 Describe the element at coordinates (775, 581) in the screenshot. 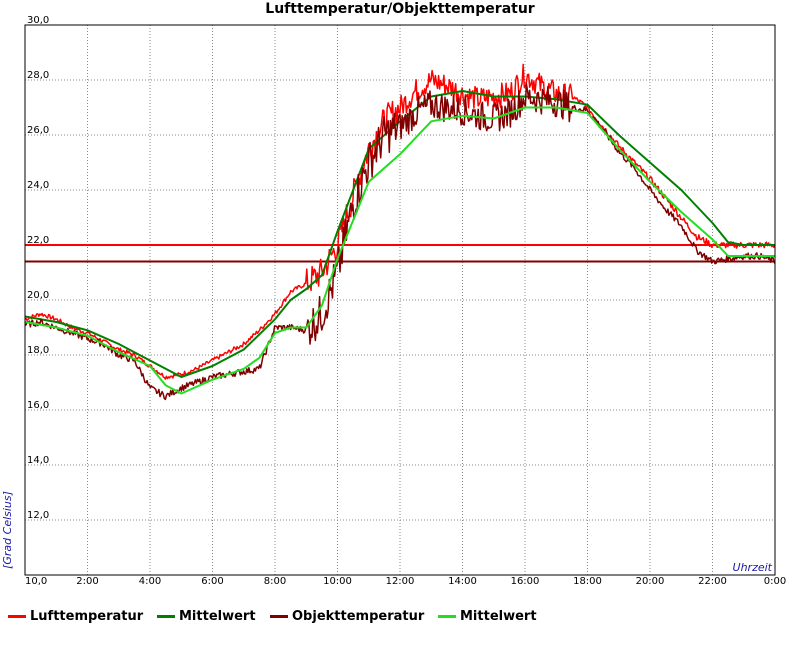

I see `x-tick-label: 0:00` at that location.